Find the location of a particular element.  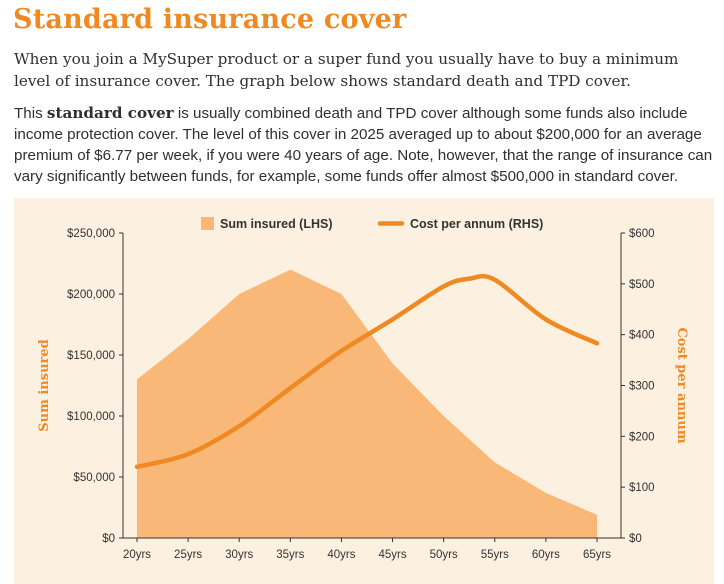

detail-bold-term: standard cover is located at coordinates (110, 113).